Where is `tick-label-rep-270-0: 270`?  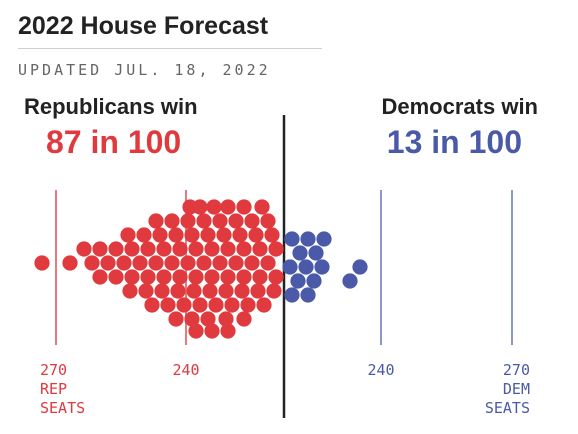 tick-label-rep-270-0: 270 is located at coordinates (53, 370).